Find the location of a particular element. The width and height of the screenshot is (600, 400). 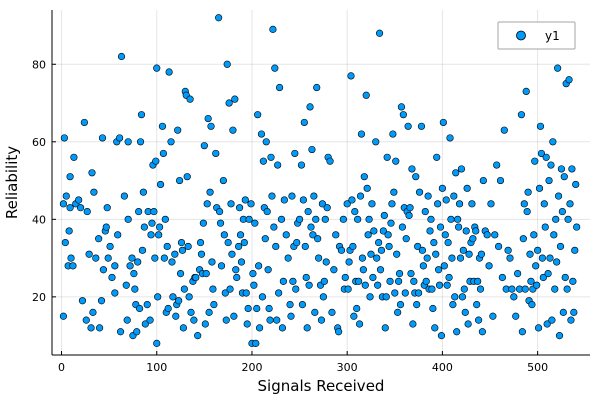

x-tick-label: 500 is located at coordinates (537, 367).